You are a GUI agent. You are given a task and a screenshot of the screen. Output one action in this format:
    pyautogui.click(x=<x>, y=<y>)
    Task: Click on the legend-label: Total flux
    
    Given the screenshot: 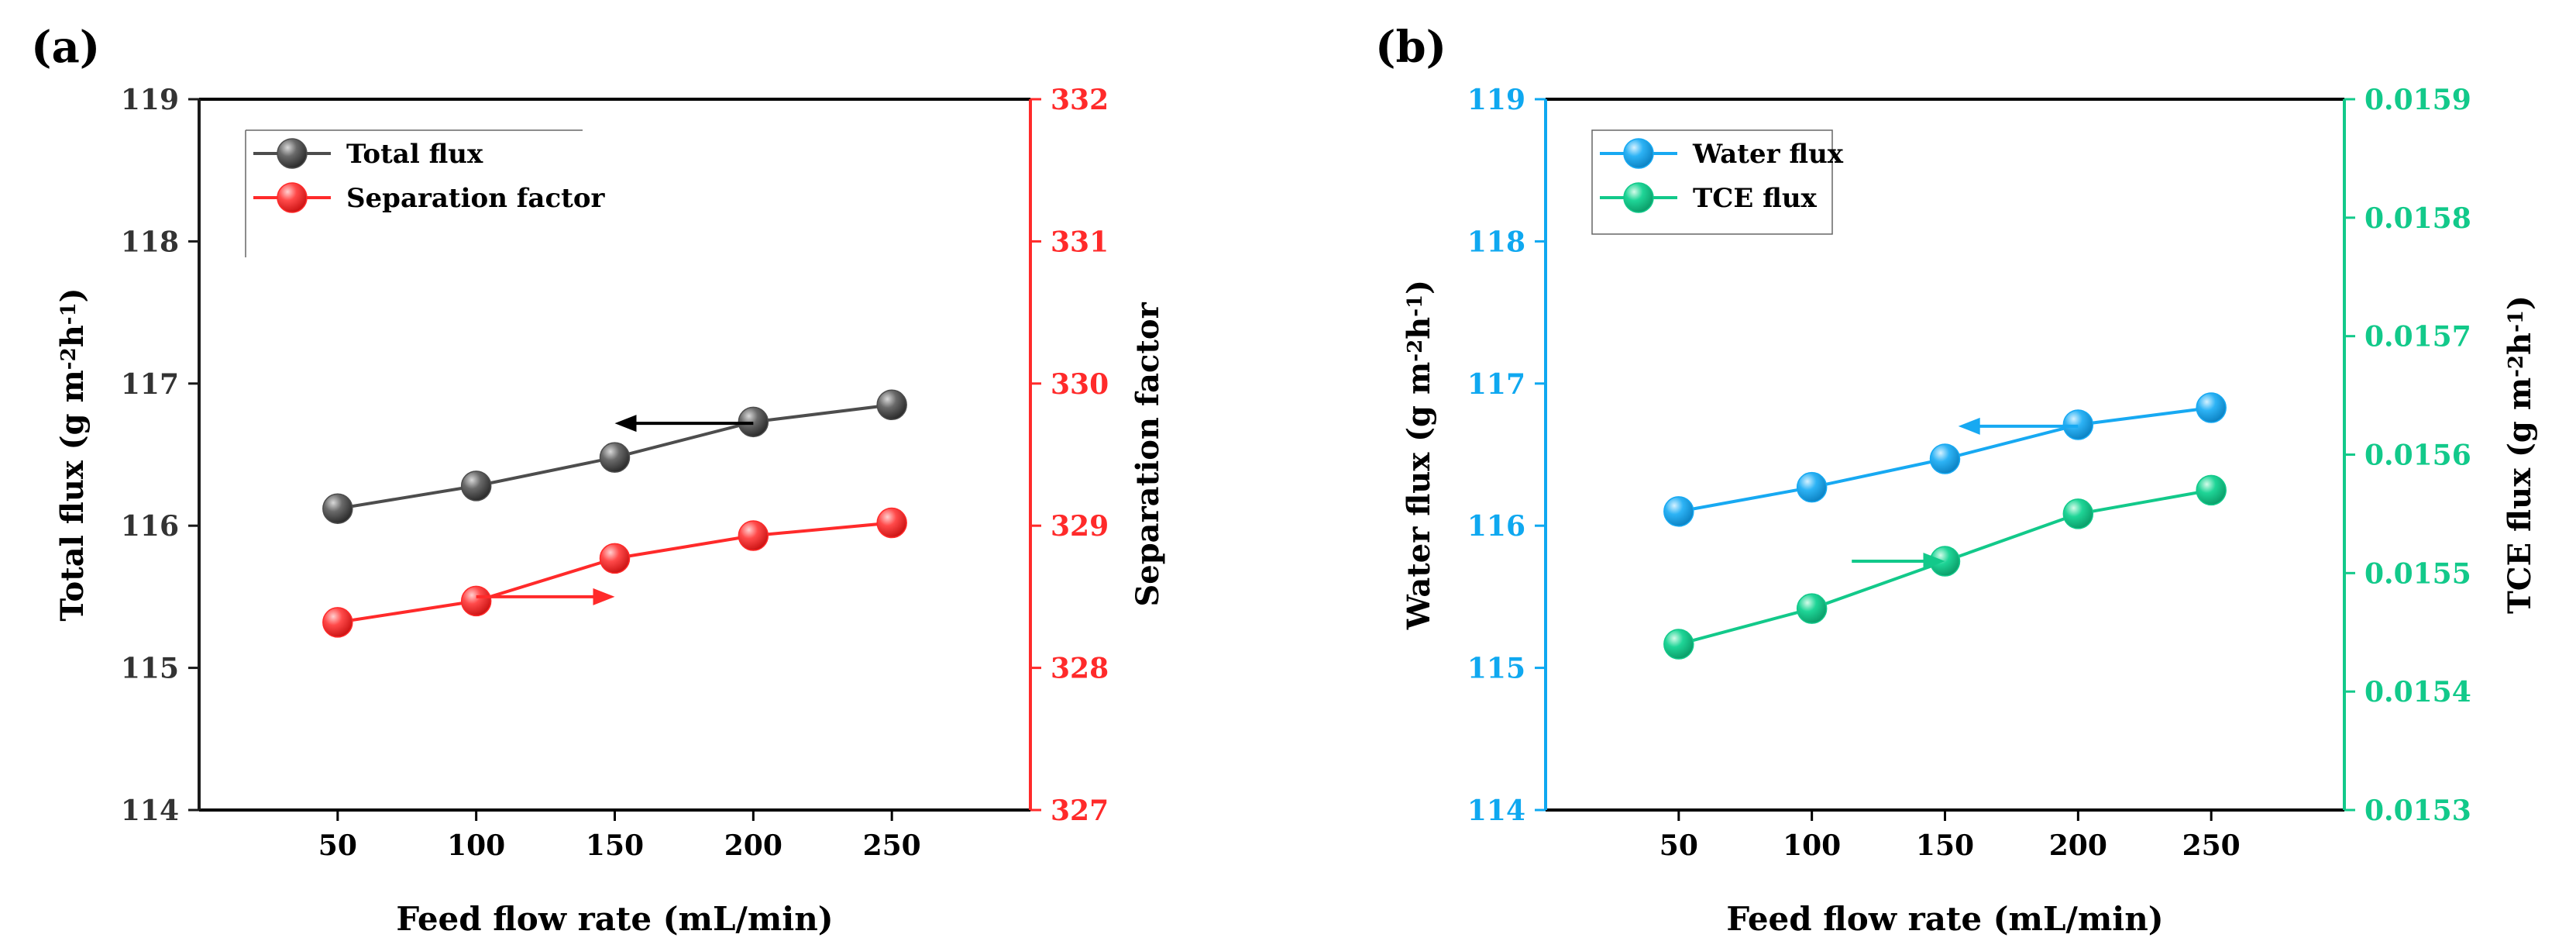 What is the action you would take?
    pyautogui.click(x=414, y=155)
    